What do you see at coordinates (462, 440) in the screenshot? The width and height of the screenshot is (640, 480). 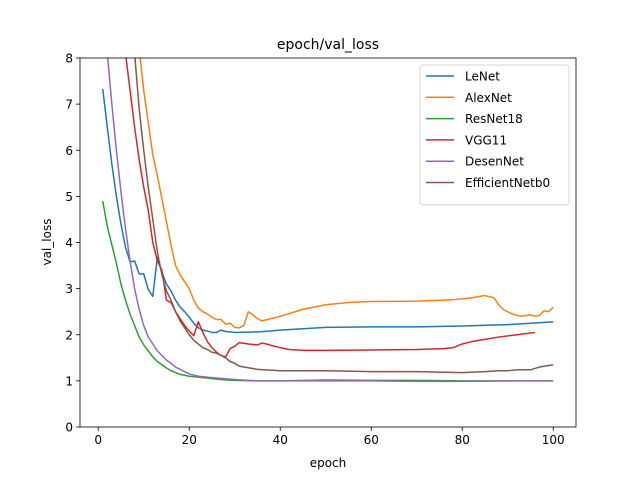 I see `x-tick-label: 80` at bounding box center [462, 440].